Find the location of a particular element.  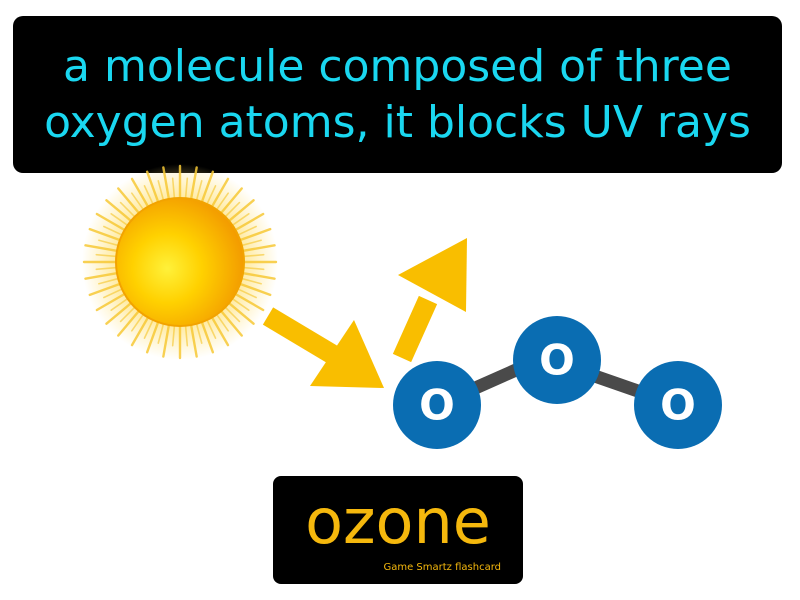

right-oxygen-symbol: O is located at coordinates (678, 405).